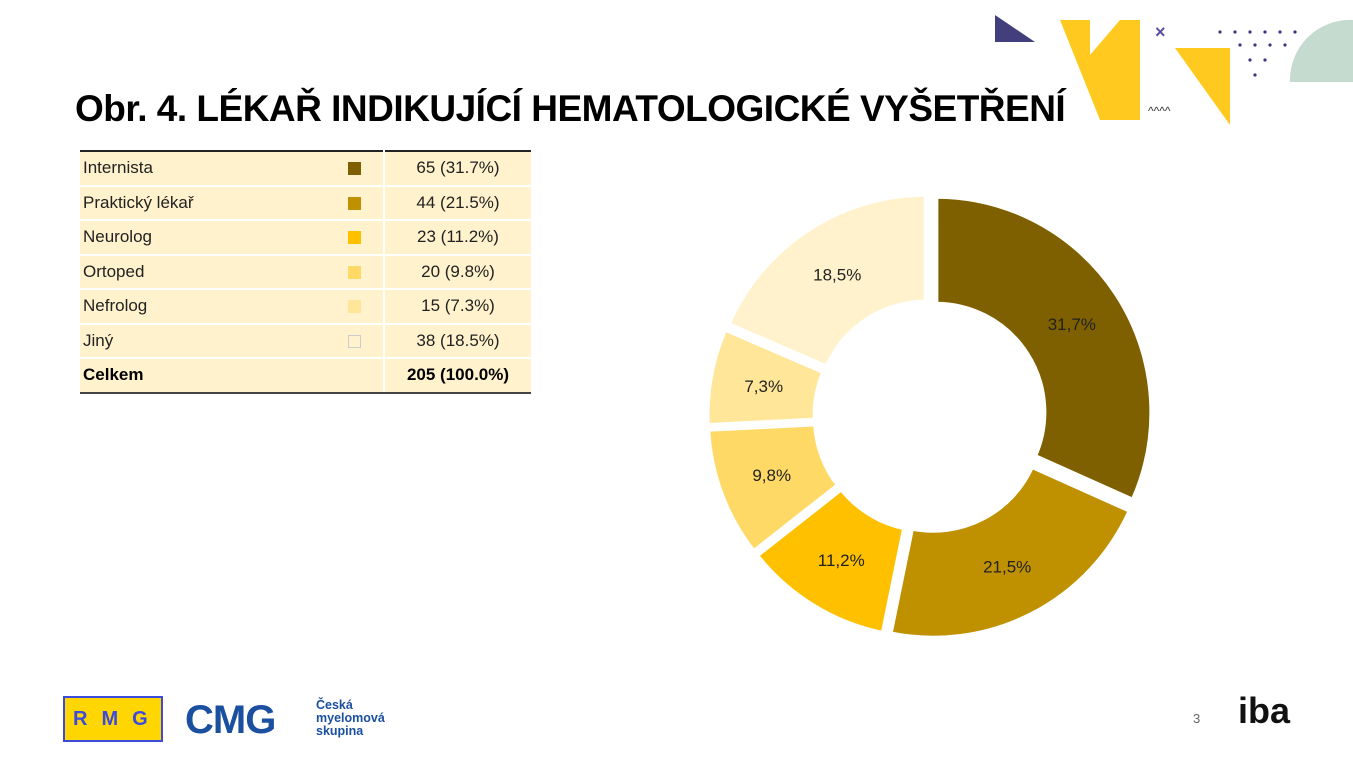 The image size is (1353, 761). Describe the element at coordinates (837, 275) in the screenshot. I see `data-label: 18,5%` at that location.